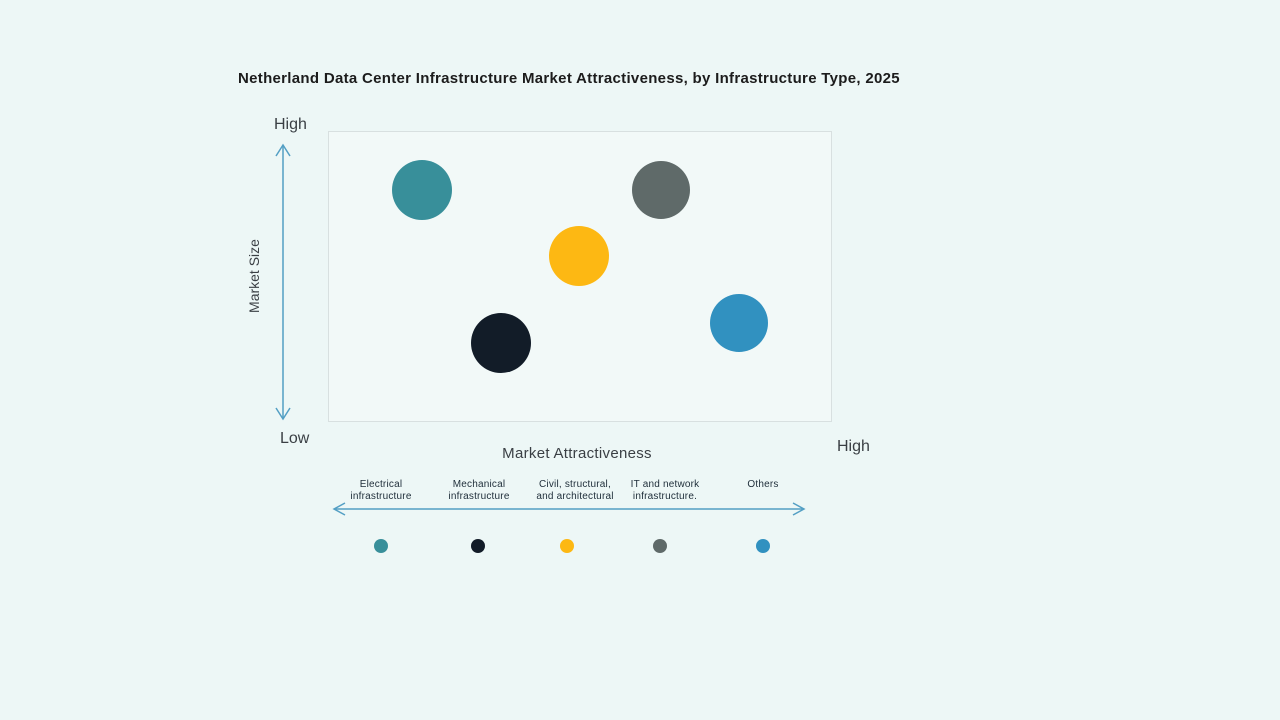 This screenshot has width=1280, height=720. What do you see at coordinates (283, 282) in the screenshot?
I see `y-axis-arrow` at bounding box center [283, 282].